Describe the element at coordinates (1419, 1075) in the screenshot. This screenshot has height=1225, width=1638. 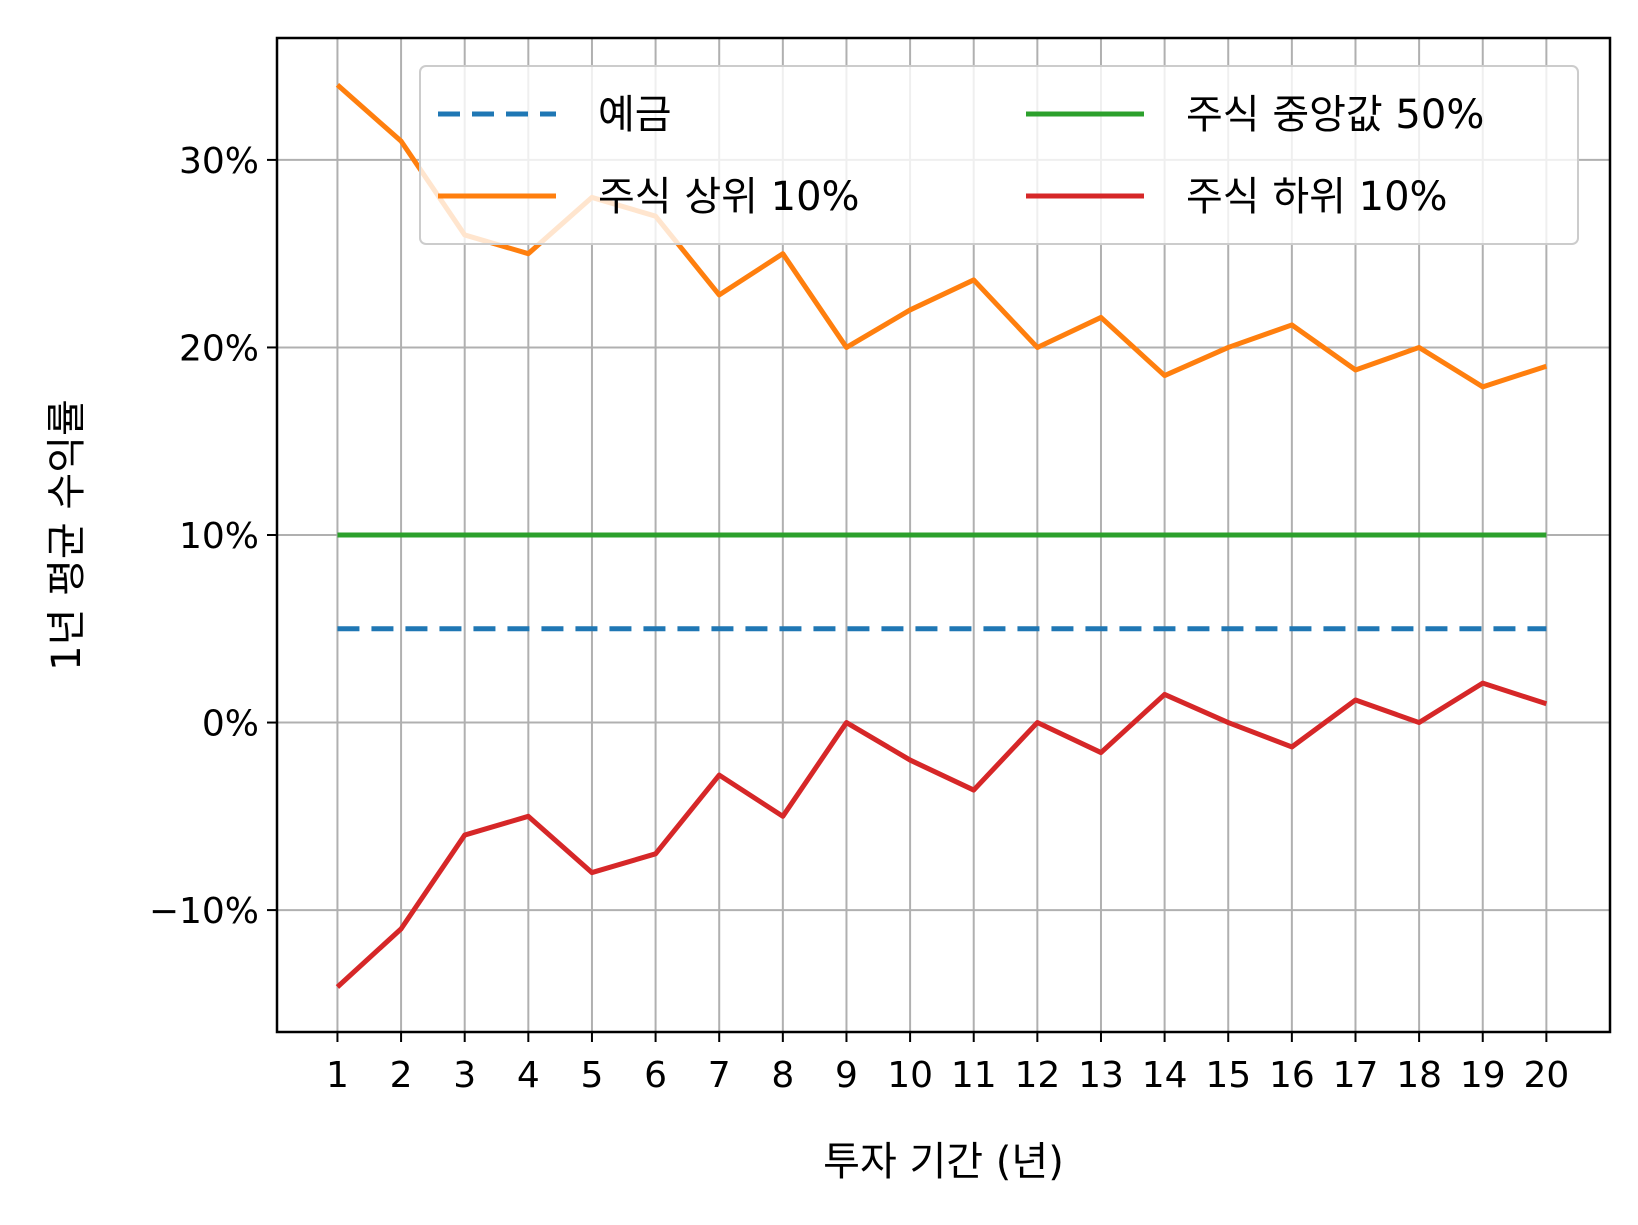
I see `x-tick-label: 18` at that location.